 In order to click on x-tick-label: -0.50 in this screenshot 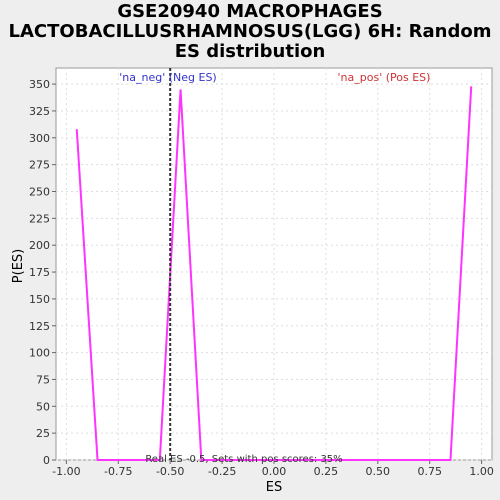, I will do `click(170, 471)`.